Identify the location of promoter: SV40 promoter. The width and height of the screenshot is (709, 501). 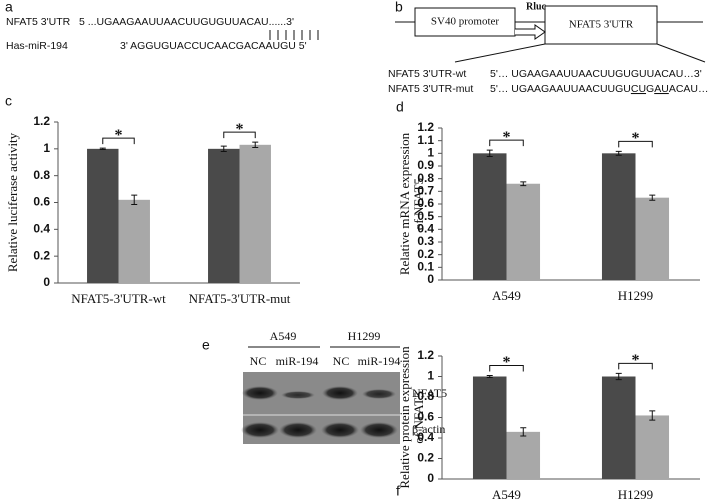
(465, 22).